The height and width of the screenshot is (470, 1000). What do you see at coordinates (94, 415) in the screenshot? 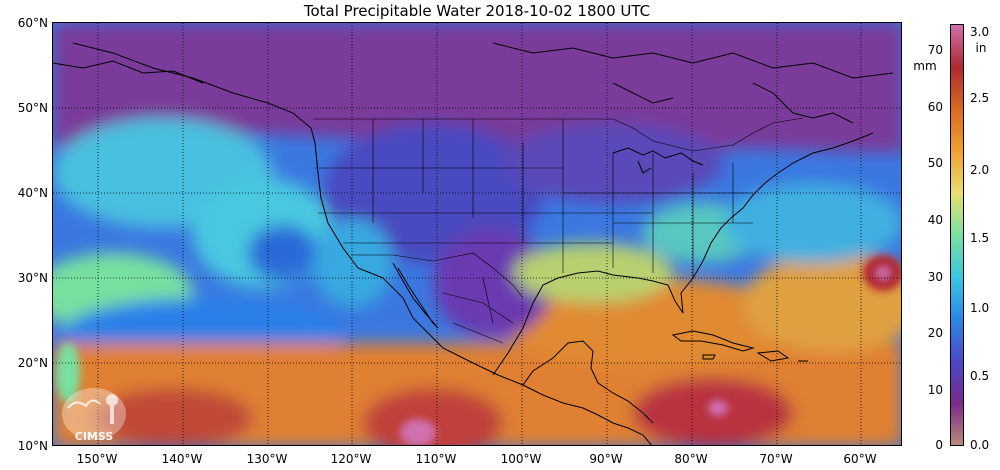
I see `cimss-logo: CIMSS` at bounding box center [94, 415].